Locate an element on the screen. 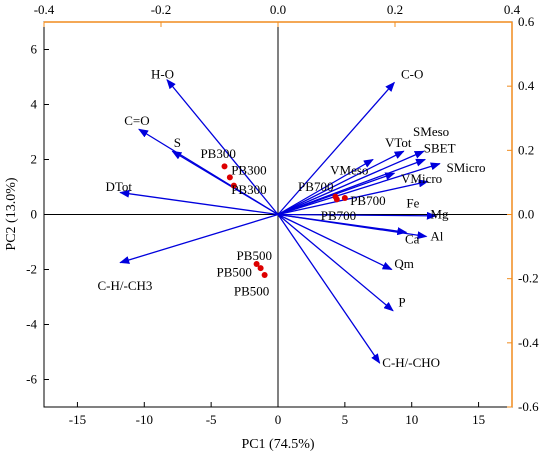 The image size is (550, 459). loading-label: P is located at coordinates (401, 302).